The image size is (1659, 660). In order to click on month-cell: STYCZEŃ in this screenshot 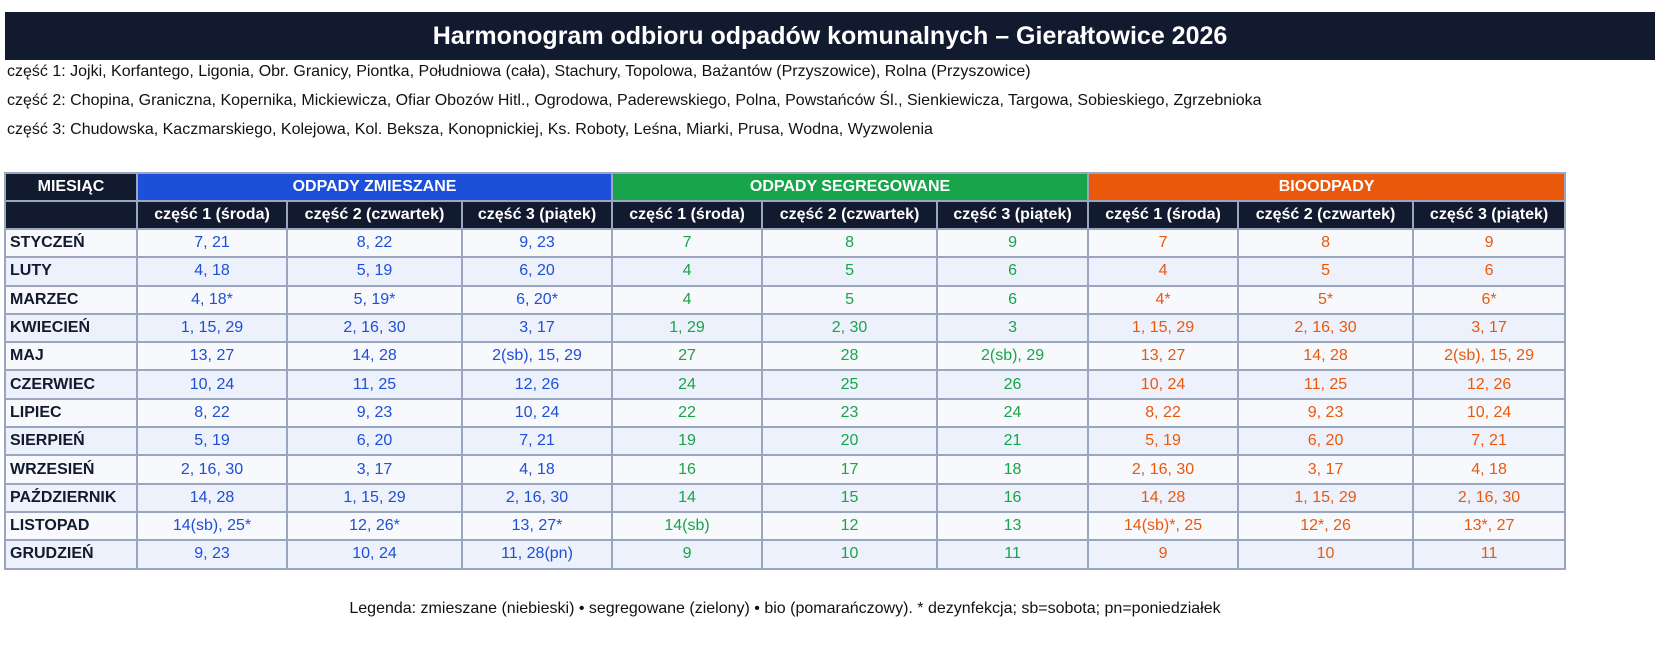, I will do `click(71, 243)`.